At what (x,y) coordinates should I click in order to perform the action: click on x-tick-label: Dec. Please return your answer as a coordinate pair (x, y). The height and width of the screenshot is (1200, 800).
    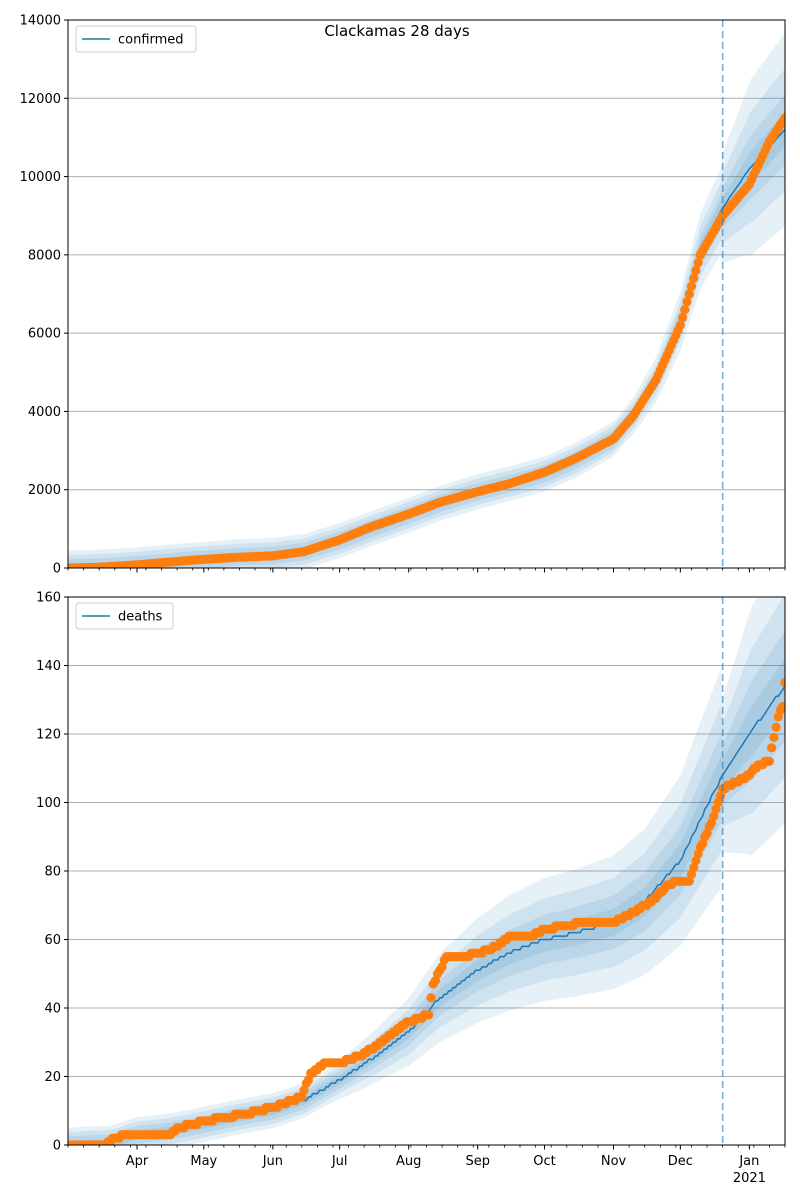
    Looking at the image, I should click on (680, 1161).